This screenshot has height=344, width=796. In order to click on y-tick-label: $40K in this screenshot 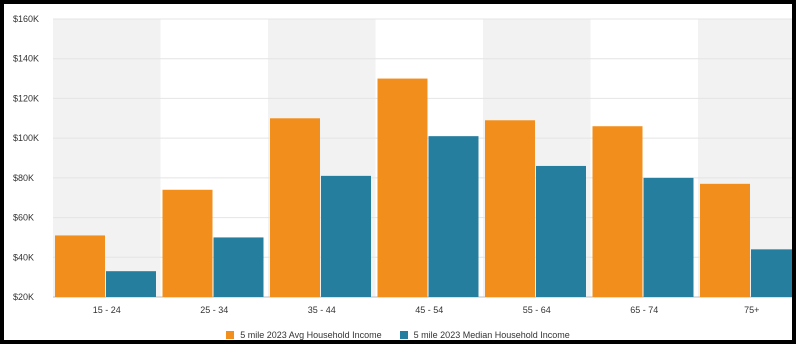, I will do `click(23, 257)`.